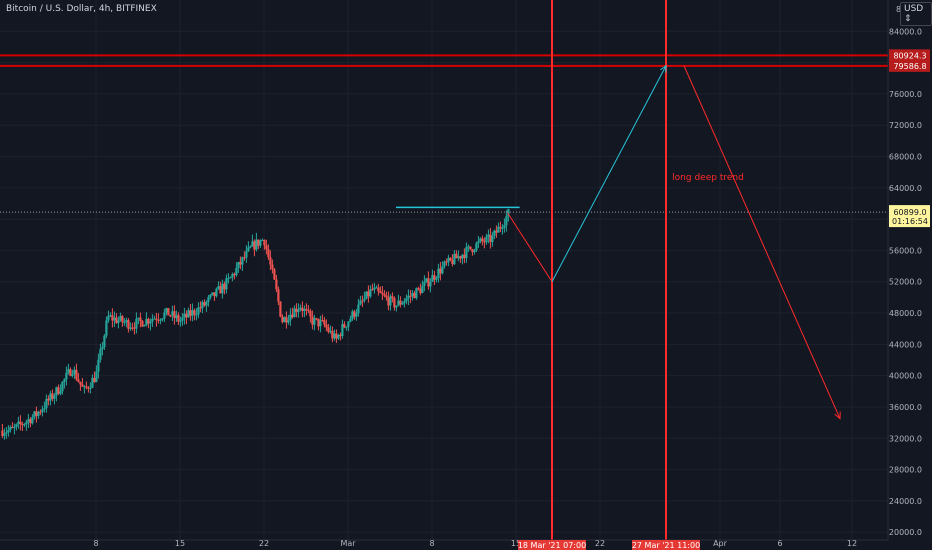 The height and width of the screenshot is (550, 932). I want to click on current-price-tag-label: 60899.0, so click(909, 212).